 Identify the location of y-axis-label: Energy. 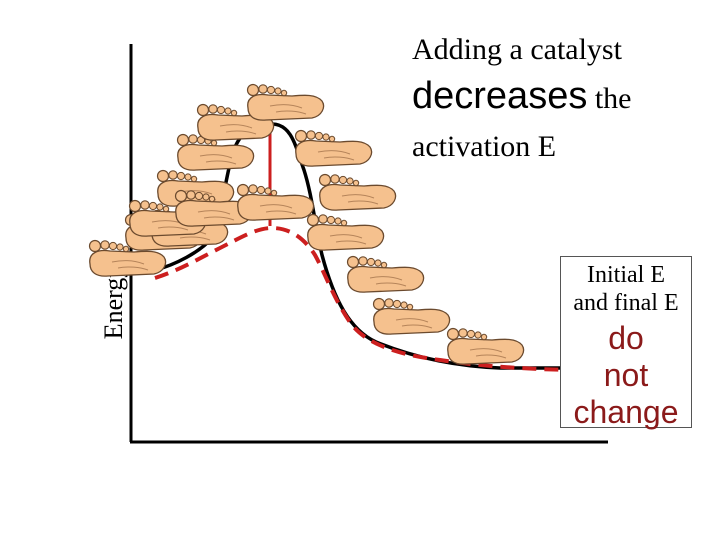
(113, 302).